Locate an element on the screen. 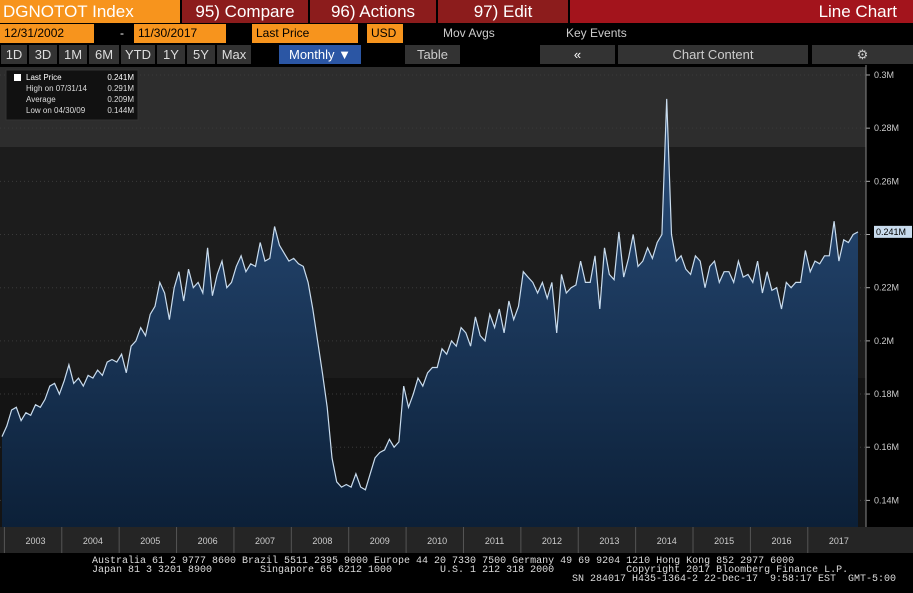 The image size is (913, 593). ticker: DGNOTOT Index is located at coordinates (90, 11).